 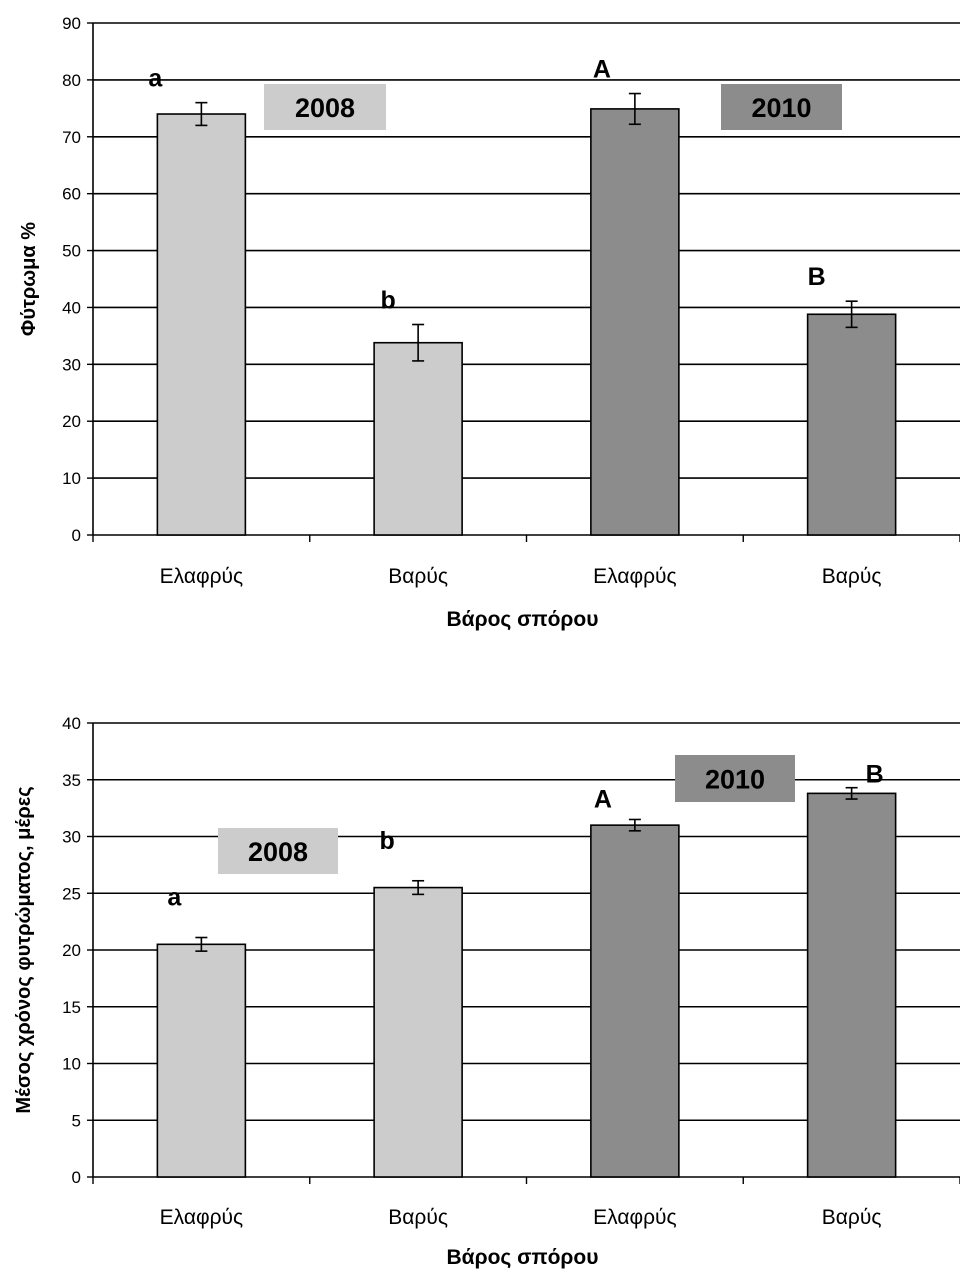 I want to click on y-tick-label: 25, so click(x=71, y=893).